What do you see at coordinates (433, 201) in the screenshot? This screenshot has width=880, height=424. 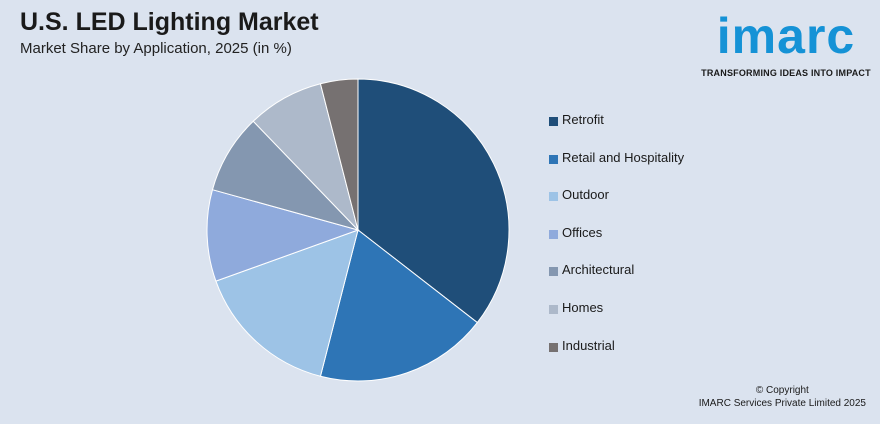 I see `pie-slice-retrofit` at bounding box center [433, 201].